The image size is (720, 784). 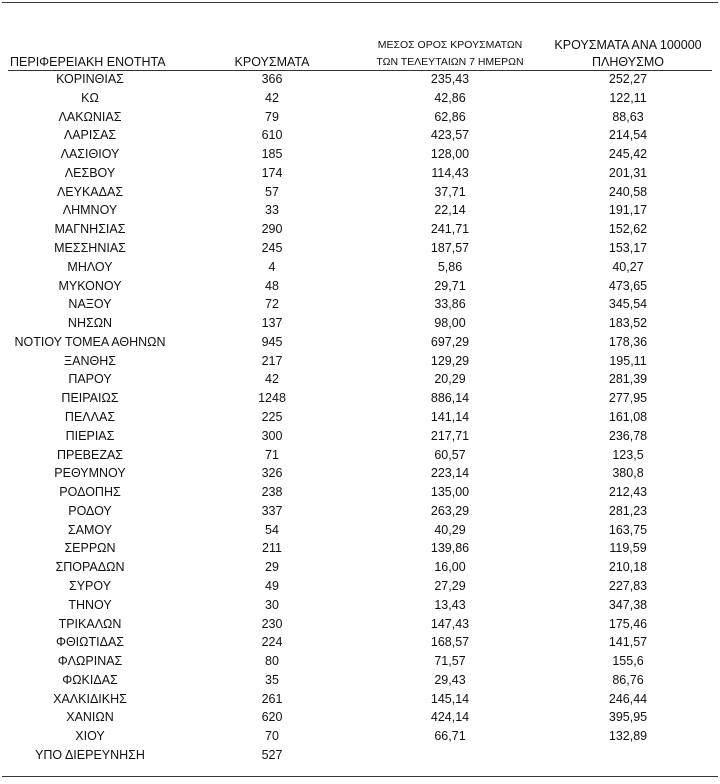 What do you see at coordinates (628, 717) in the screenshot?
I see `value-cell: 395,95` at bounding box center [628, 717].